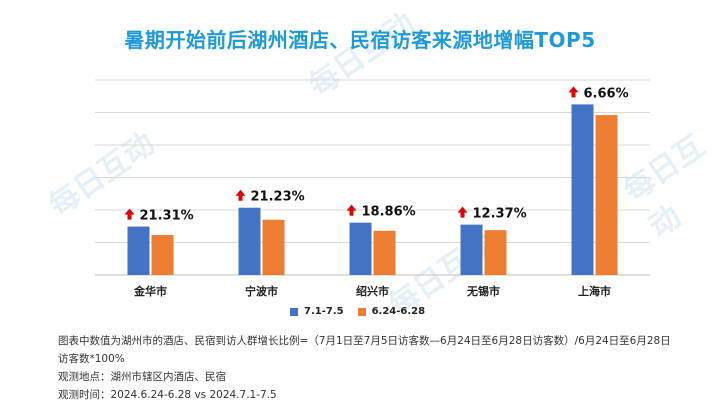 The width and height of the screenshot is (720, 411). What do you see at coordinates (500, 214) in the screenshot?
I see `data-label: 12.37%` at bounding box center [500, 214].